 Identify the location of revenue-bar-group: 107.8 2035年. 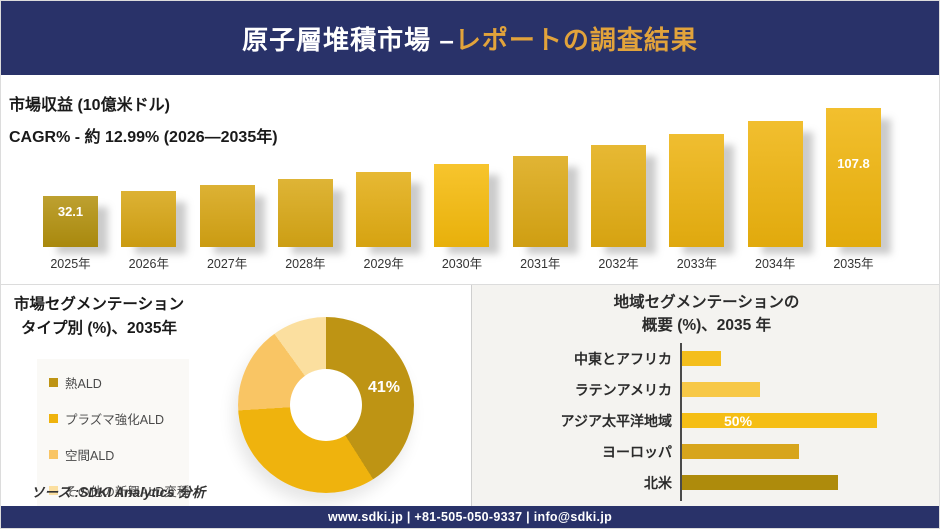
(853, 189).